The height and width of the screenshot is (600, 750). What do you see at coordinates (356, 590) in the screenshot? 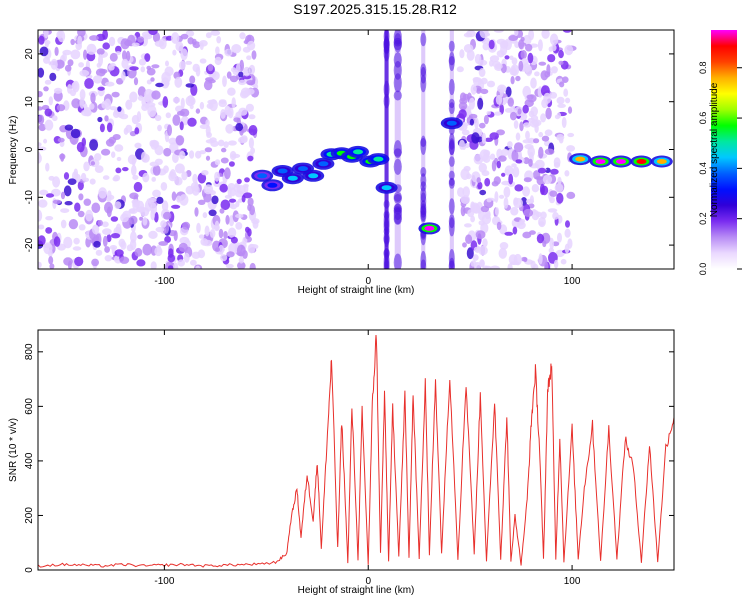
I see `snr-x-label: Height of straight line (km)` at bounding box center [356, 590].